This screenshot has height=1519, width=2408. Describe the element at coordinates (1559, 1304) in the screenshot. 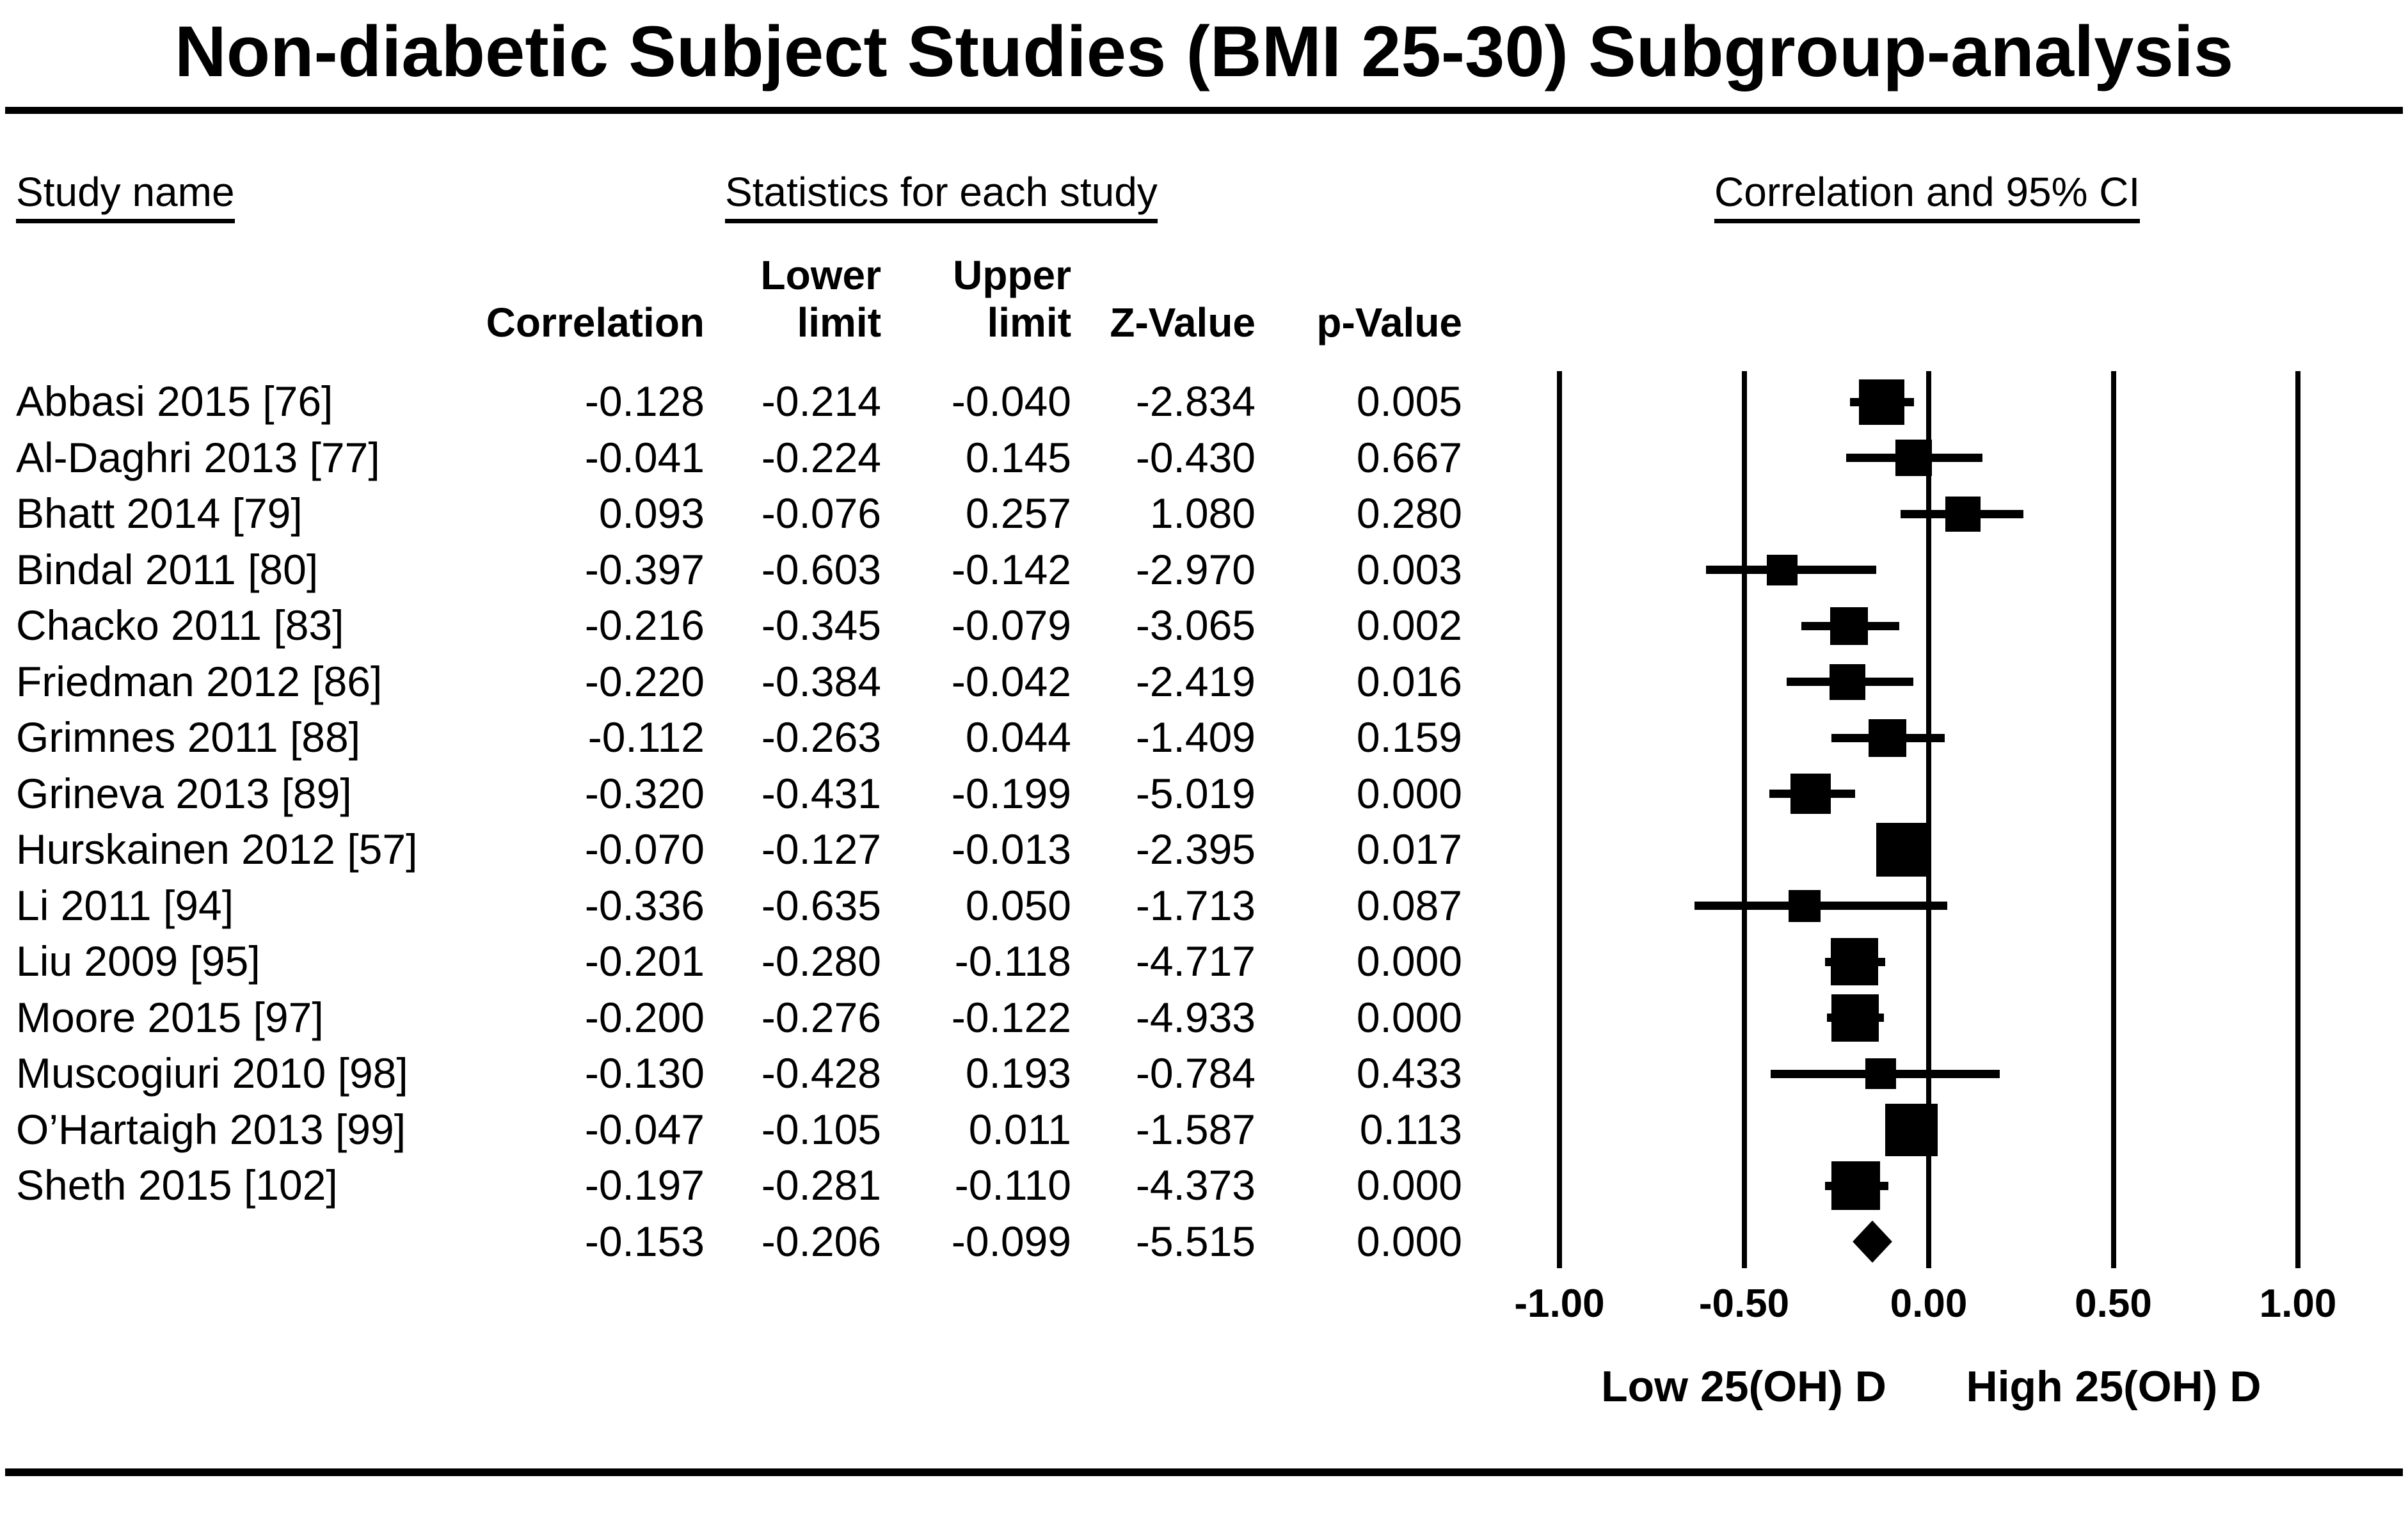

I see `axis-tick-label: -1.00` at that location.